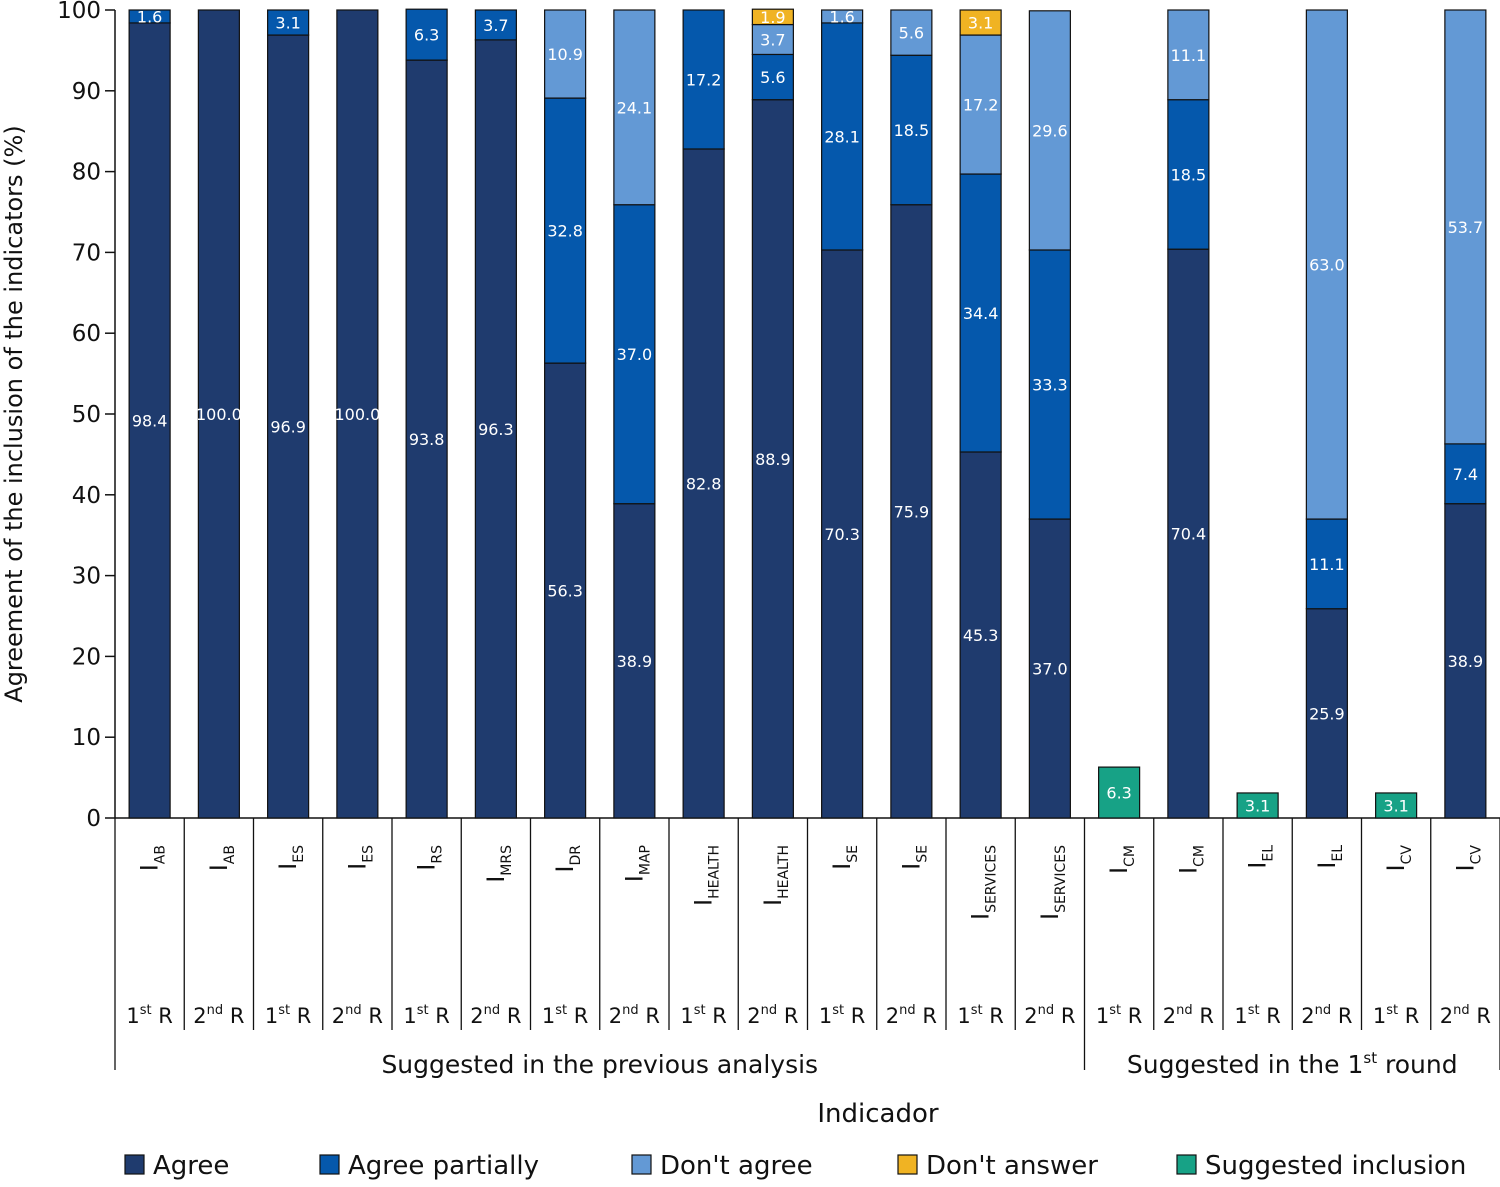  What do you see at coordinates (567, 859) in the screenshot?
I see `category-indicator-label: IDR` at bounding box center [567, 859].